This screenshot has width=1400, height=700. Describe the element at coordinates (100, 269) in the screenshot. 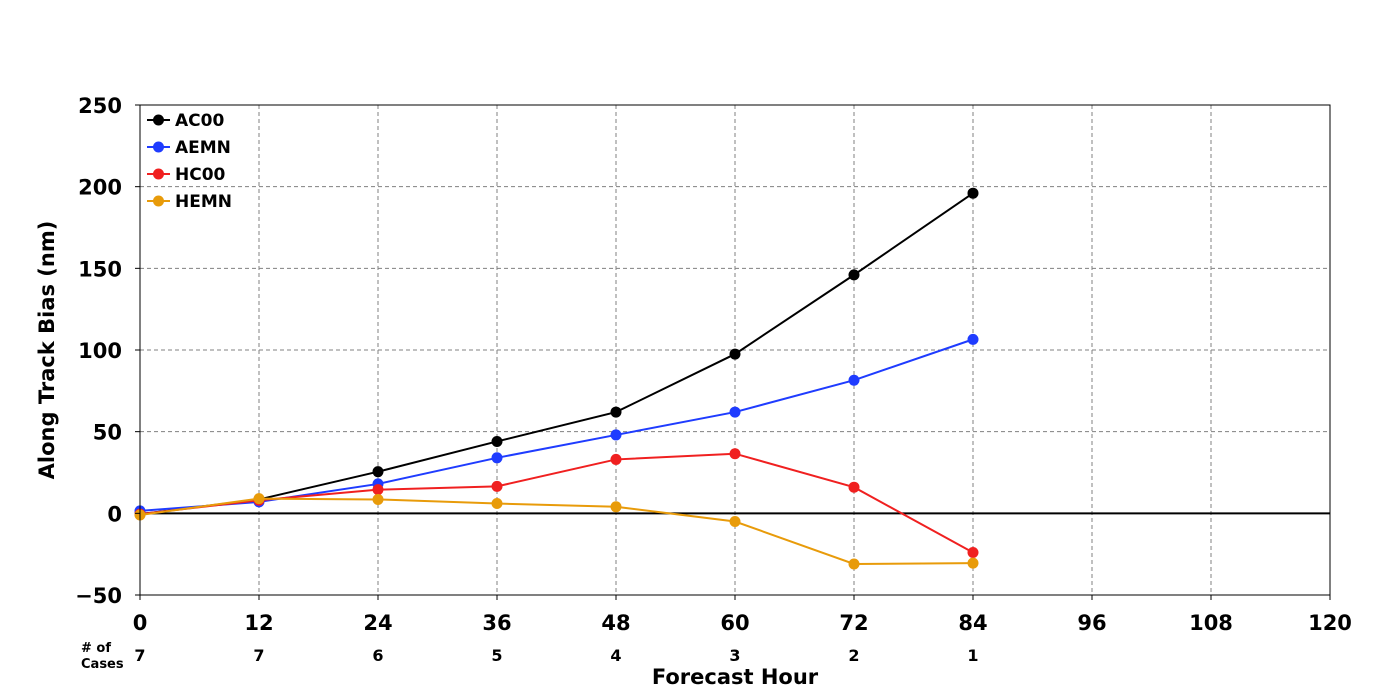

I see `y-tick-label: 150` at that location.